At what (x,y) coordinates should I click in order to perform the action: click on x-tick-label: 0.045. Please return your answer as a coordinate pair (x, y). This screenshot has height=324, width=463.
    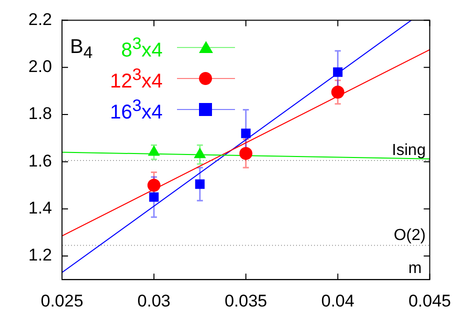
    Looking at the image, I should click on (430, 300).